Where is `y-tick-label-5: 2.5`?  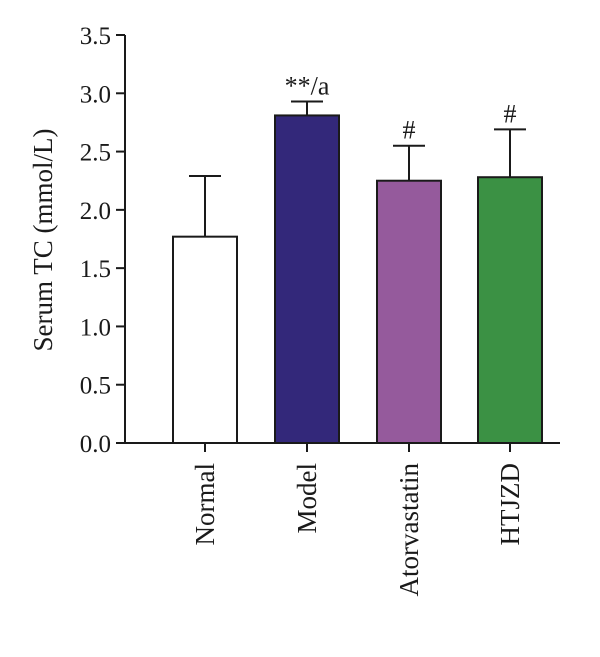
y-tick-label-5: 2.5 is located at coordinates (95, 153).